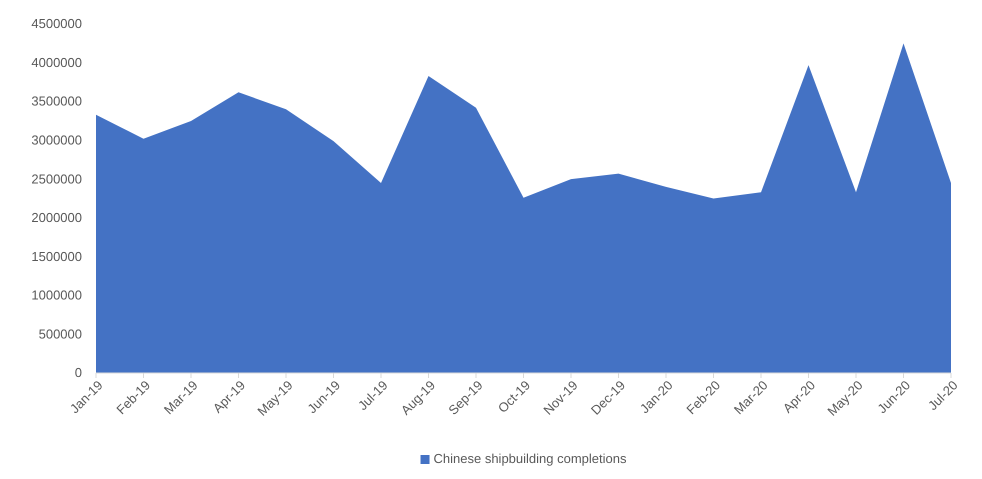 This screenshot has width=982, height=479. What do you see at coordinates (56, 218) in the screenshot?
I see `y-tick-label: 2000000` at bounding box center [56, 218].